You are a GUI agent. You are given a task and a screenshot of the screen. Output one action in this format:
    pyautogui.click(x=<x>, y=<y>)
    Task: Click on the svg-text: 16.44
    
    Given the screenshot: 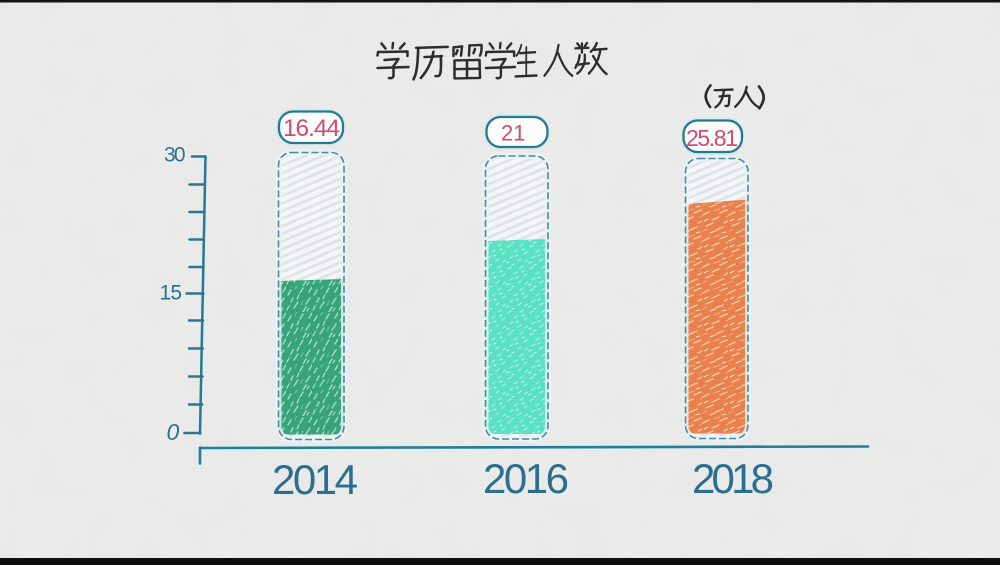 What is the action you would take?
    pyautogui.click(x=311, y=128)
    